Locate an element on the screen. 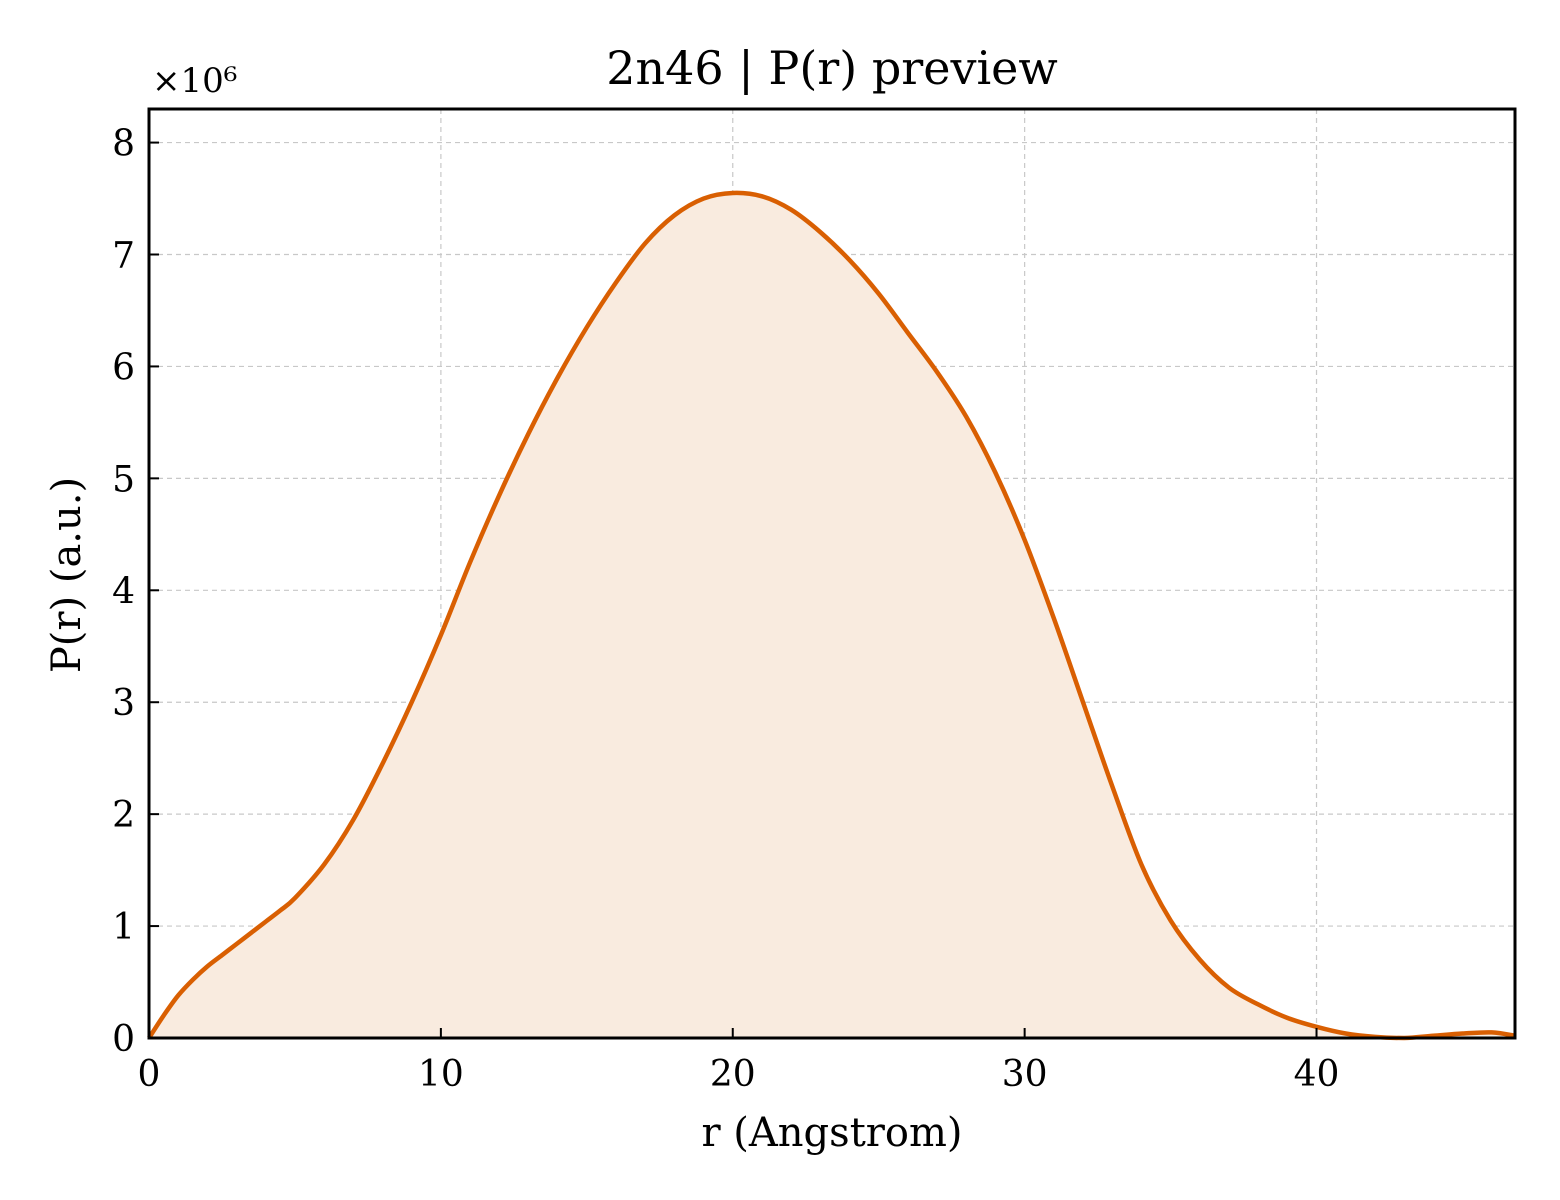 The image size is (1560, 1200). y-axis-label: P(r) (a.u.) is located at coordinates (67, 575).